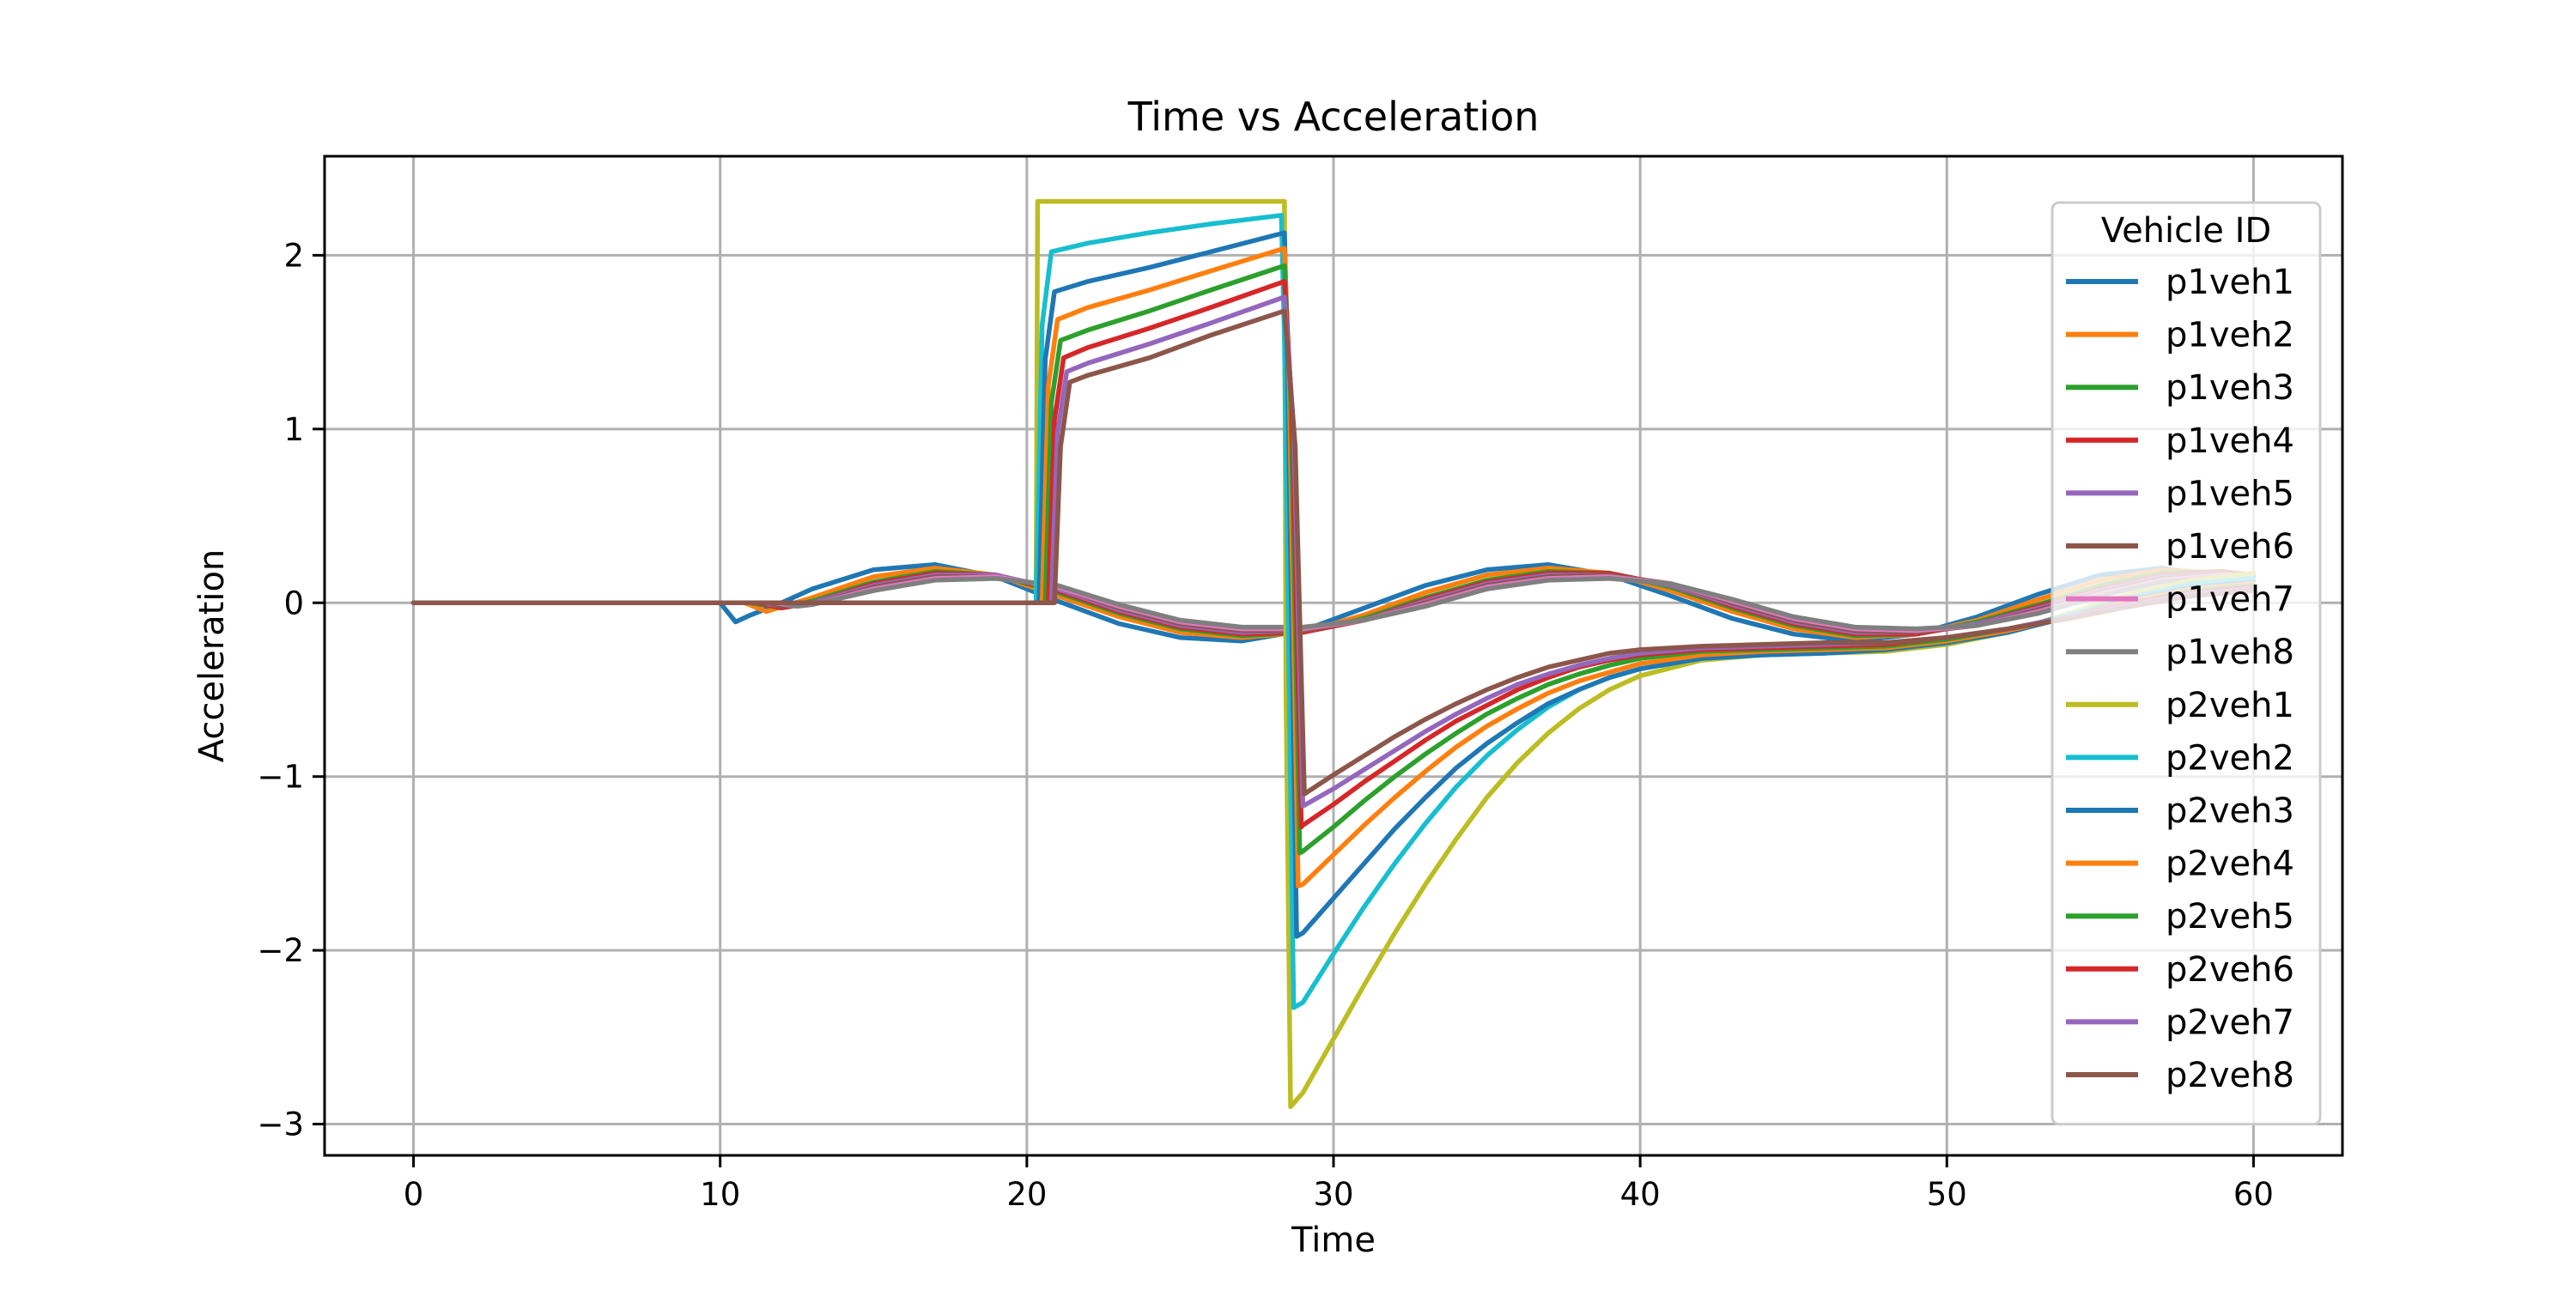 Image resolution: width=2576 pixels, height=1291 pixels. I want to click on legend-entry: p1veh1, so click(2180, 282).